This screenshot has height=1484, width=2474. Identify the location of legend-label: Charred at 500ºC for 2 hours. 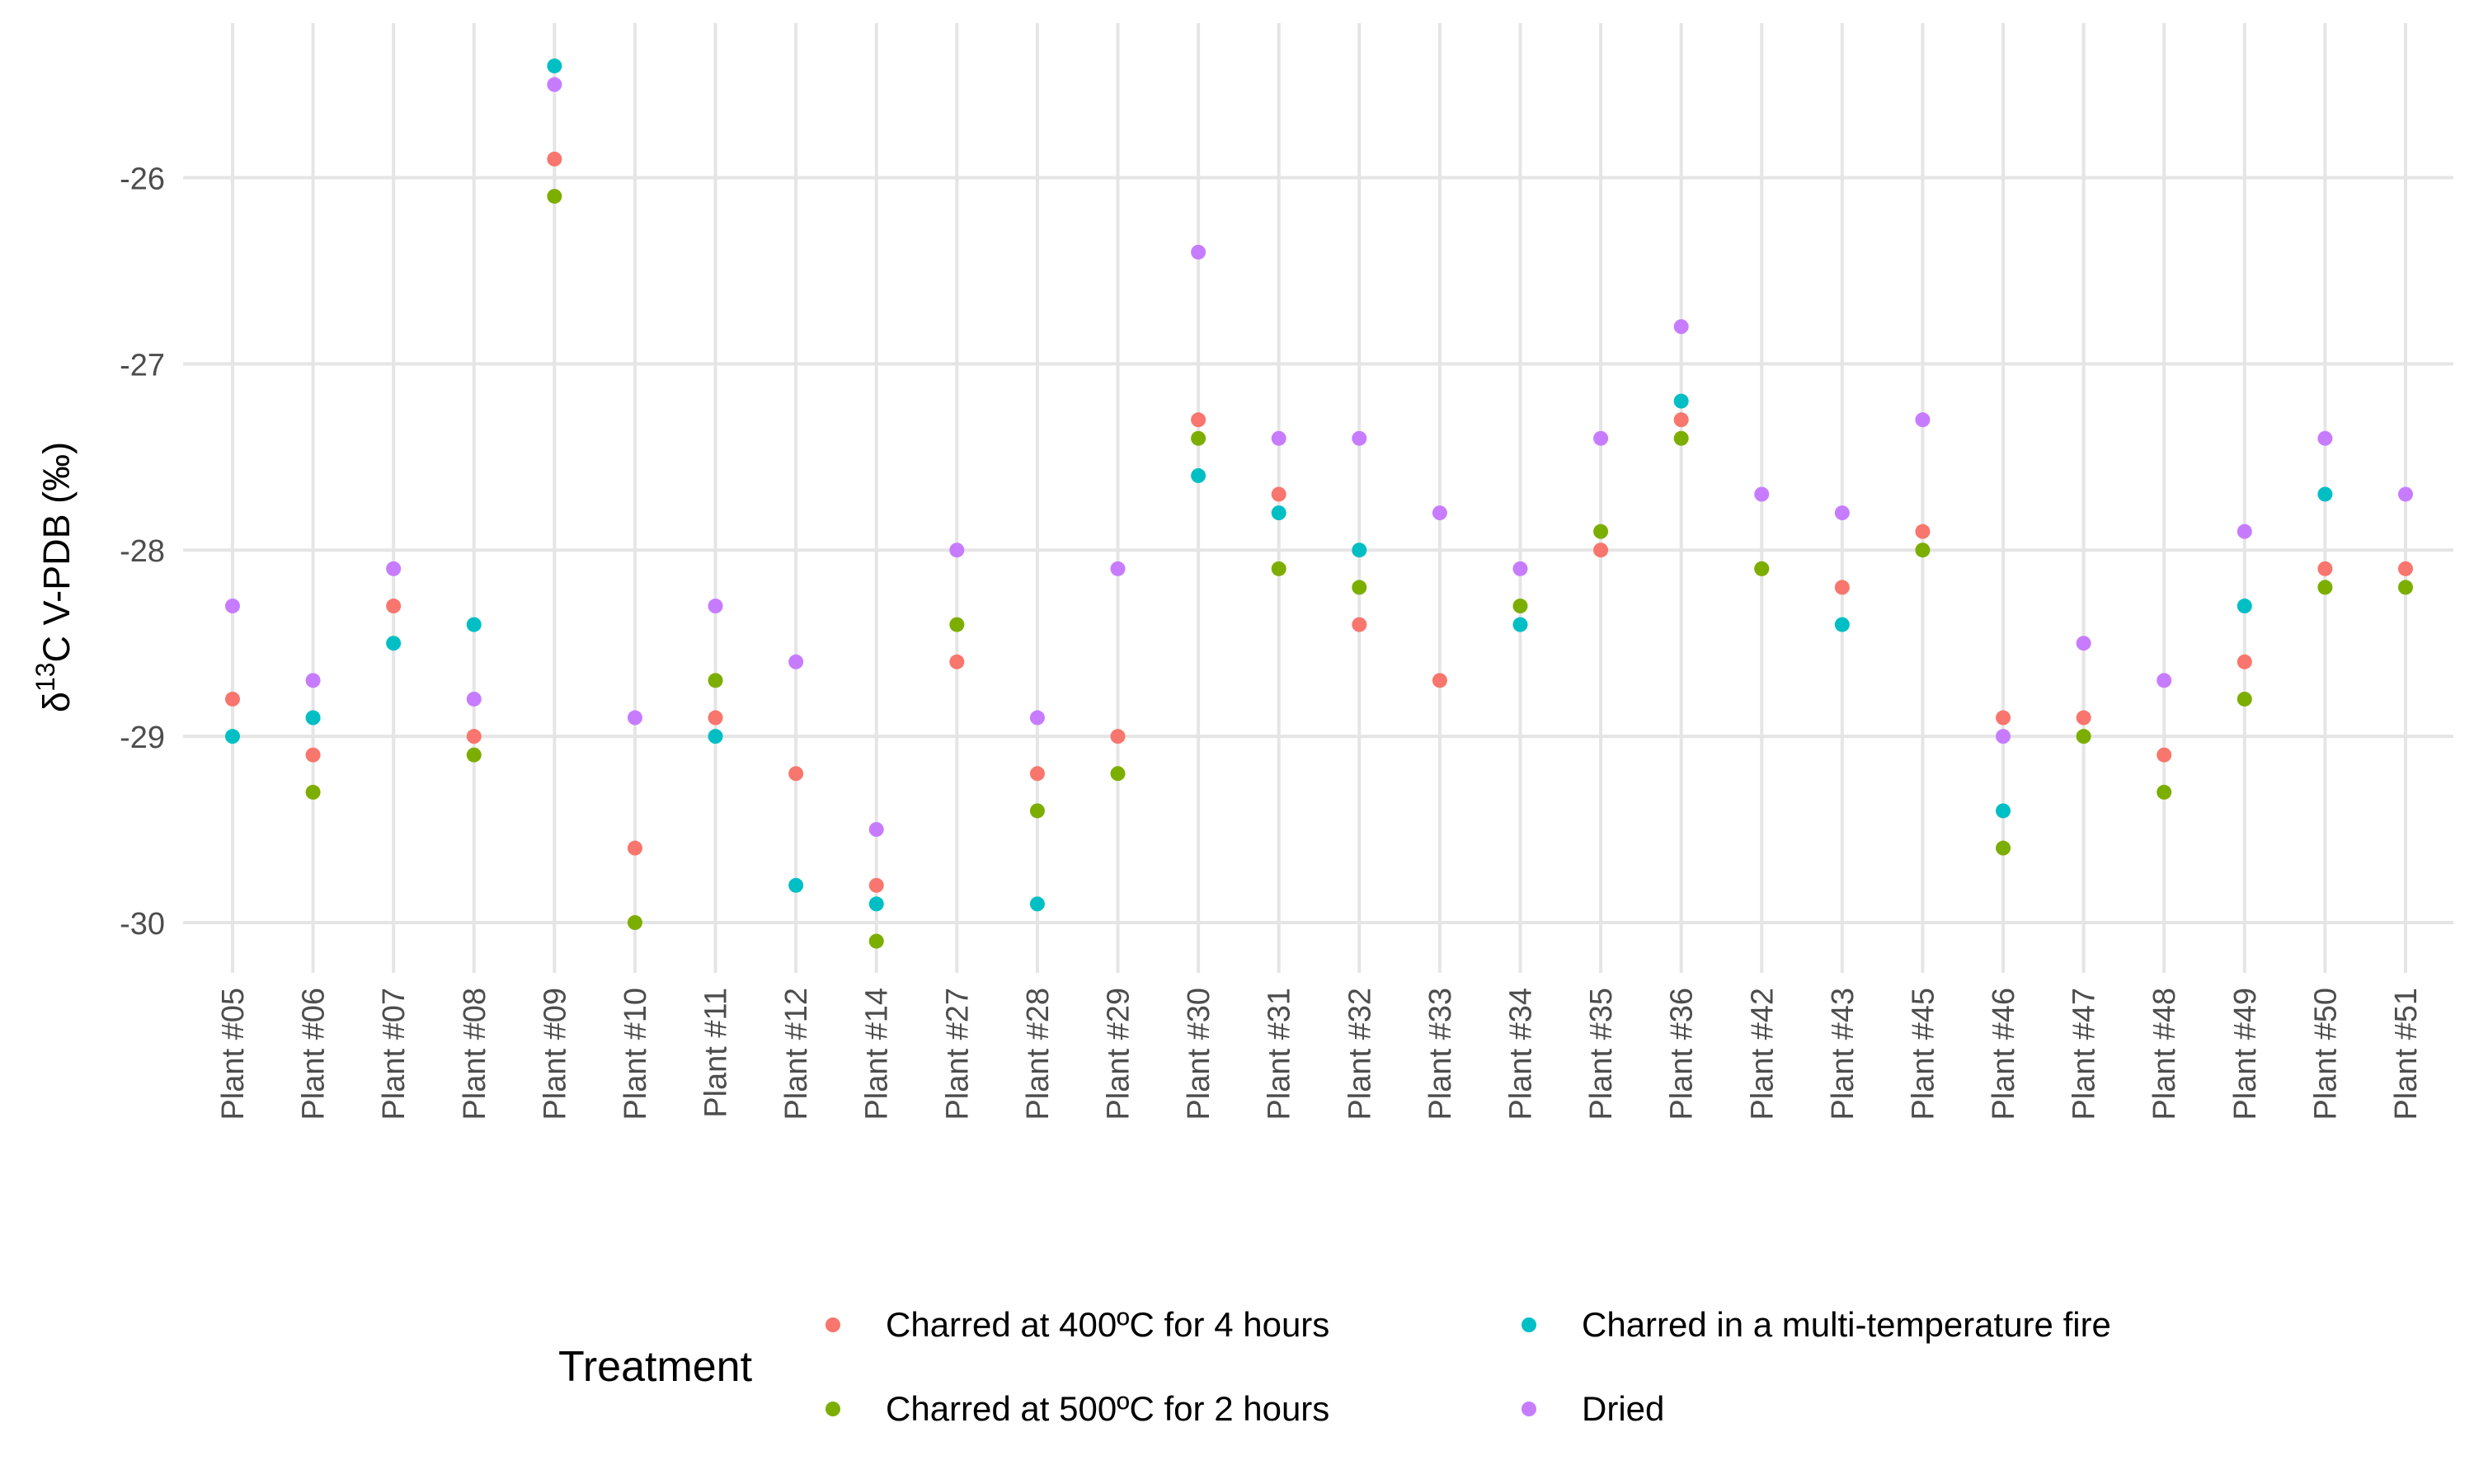
(1107, 1408).